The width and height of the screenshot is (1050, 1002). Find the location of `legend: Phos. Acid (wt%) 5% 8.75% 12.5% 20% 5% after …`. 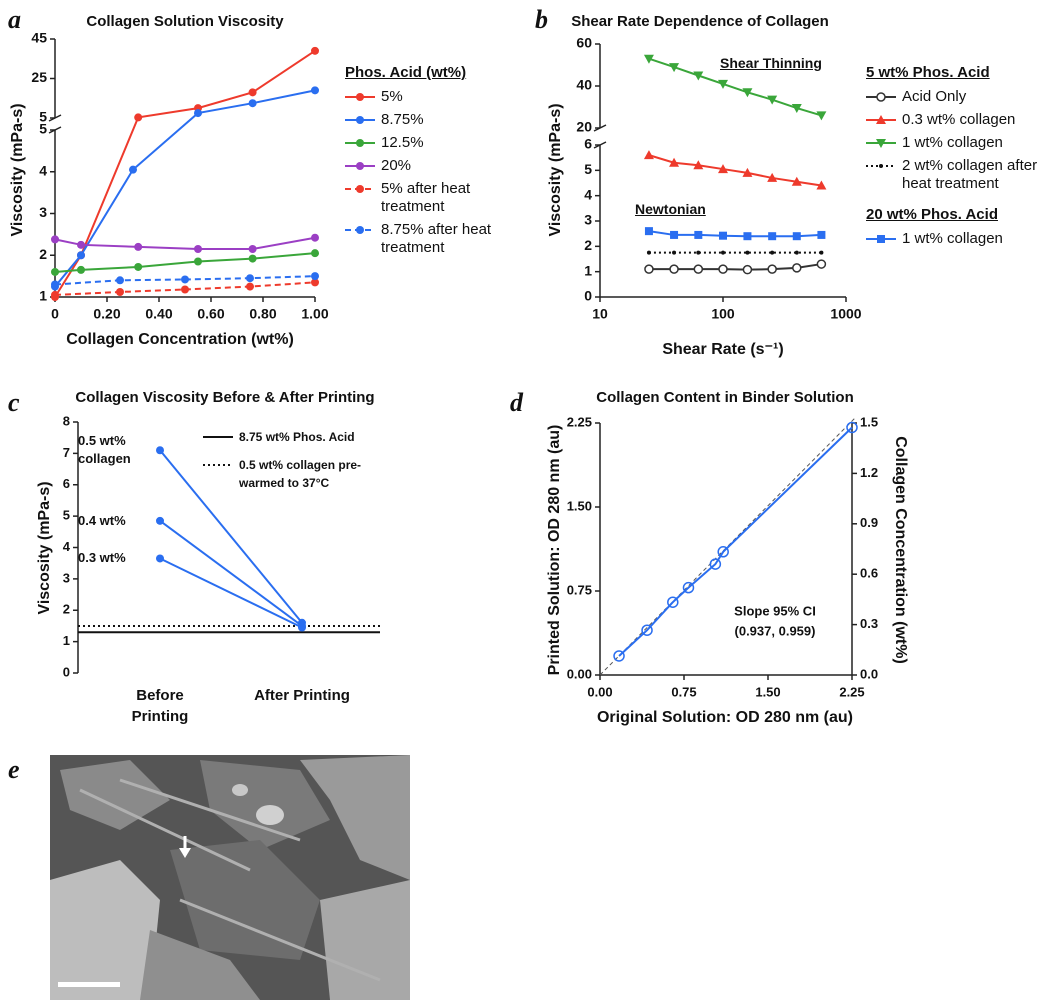

legend: Phos. Acid (wt%) 5% 8.75% 12.5% 20% 5% after … is located at coordinates (430, 160).